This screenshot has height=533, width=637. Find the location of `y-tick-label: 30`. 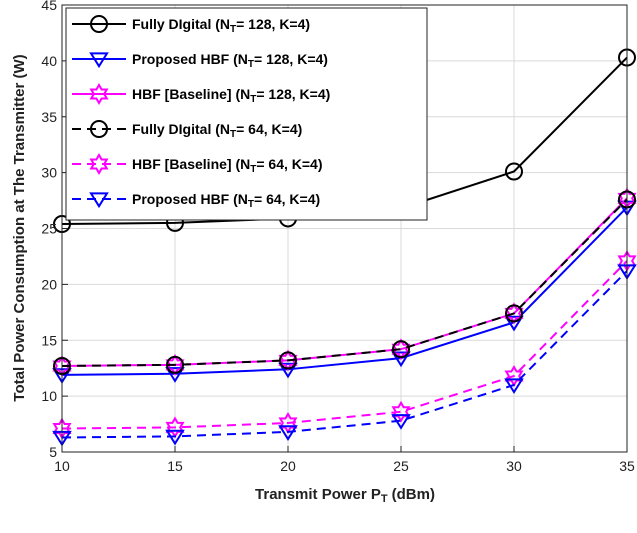

y-tick-label: 30 is located at coordinates (49, 173).